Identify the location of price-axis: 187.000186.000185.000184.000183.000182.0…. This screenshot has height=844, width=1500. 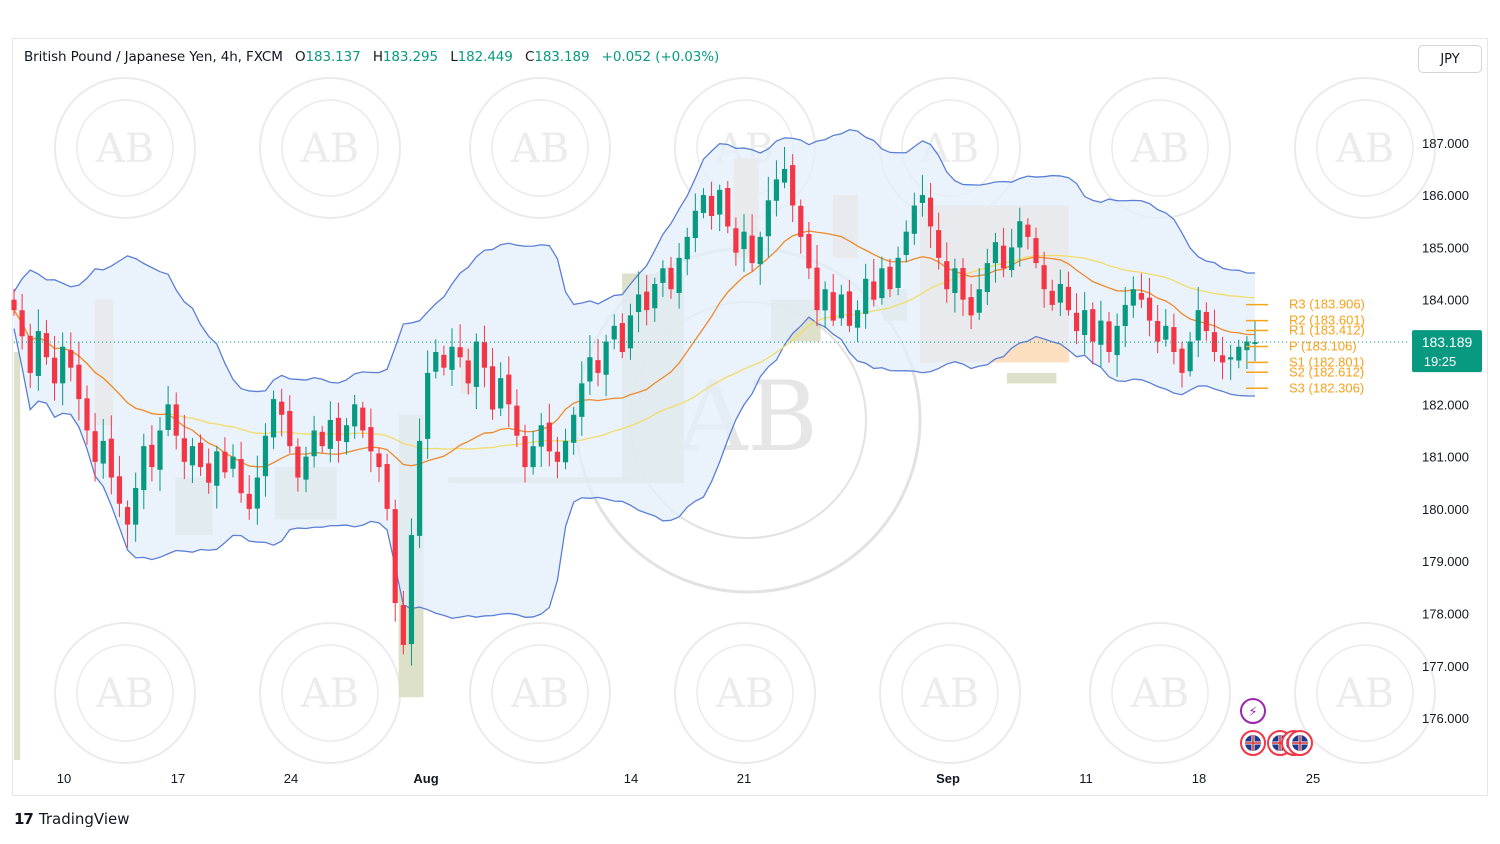
(1445, 431).